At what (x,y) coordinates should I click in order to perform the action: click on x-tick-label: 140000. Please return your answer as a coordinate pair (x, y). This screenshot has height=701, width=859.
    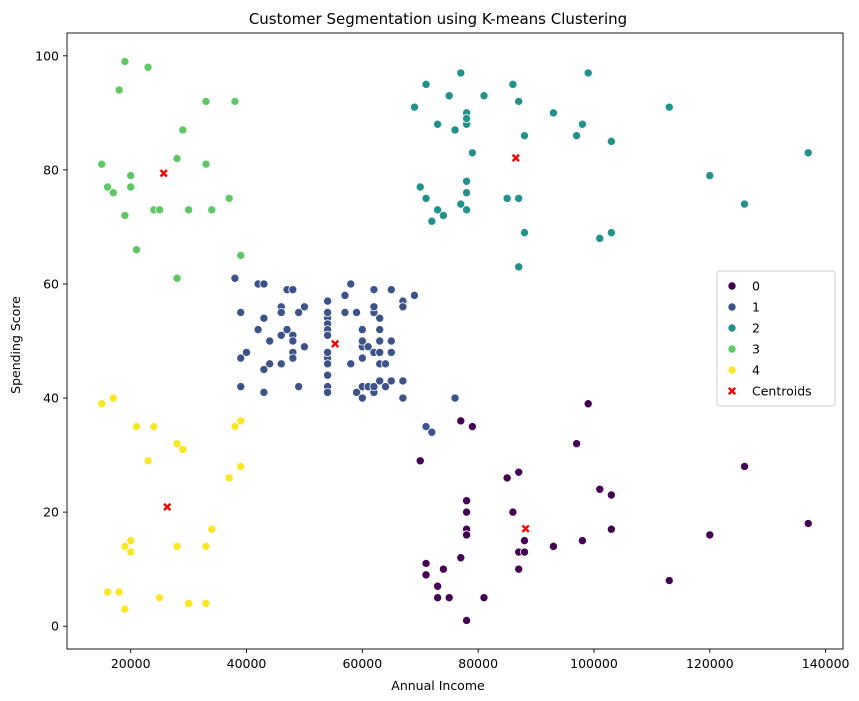
    Looking at the image, I should click on (826, 663).